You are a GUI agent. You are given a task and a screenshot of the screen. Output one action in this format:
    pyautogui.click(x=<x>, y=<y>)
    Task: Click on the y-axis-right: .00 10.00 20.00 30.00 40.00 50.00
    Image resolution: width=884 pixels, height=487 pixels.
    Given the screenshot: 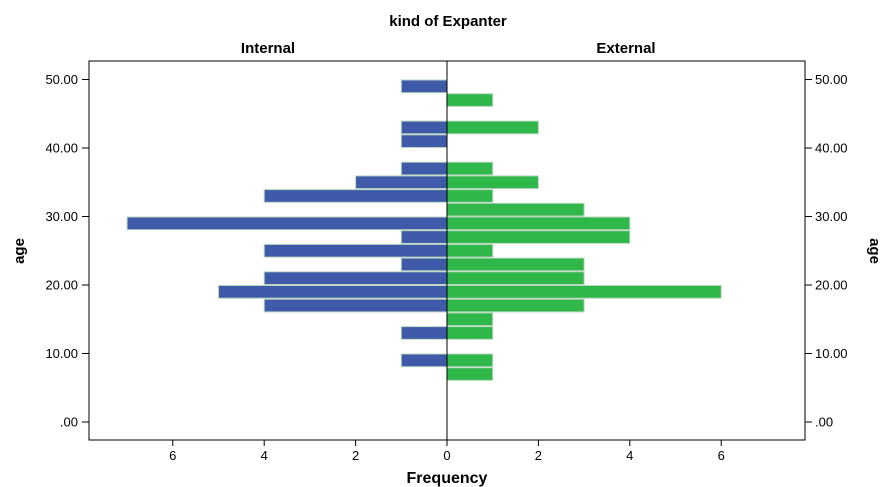 What is the action you would take?
    pyautogui.click(x=826, y=251)
    